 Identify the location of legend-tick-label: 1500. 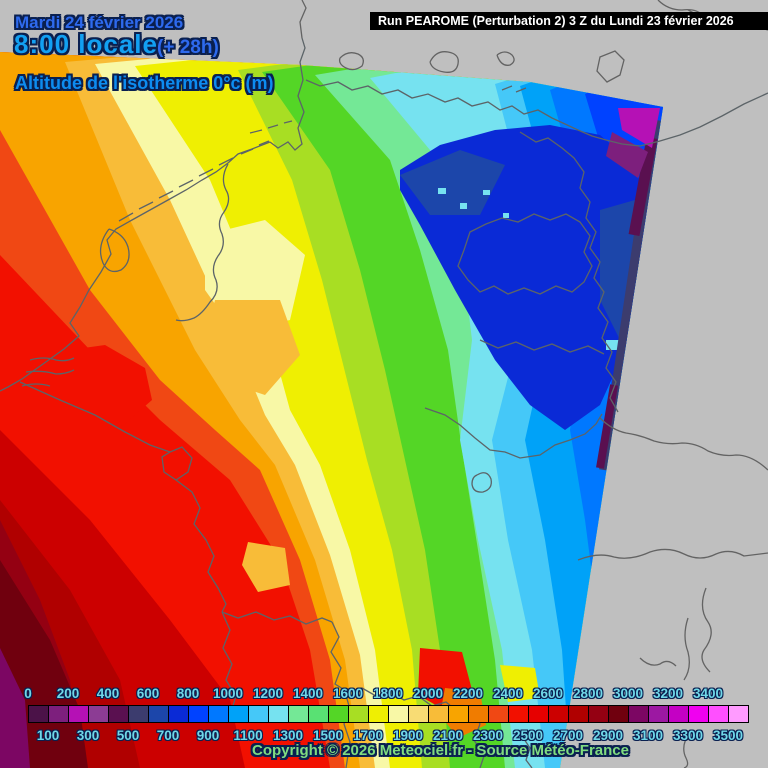
(328, 735).